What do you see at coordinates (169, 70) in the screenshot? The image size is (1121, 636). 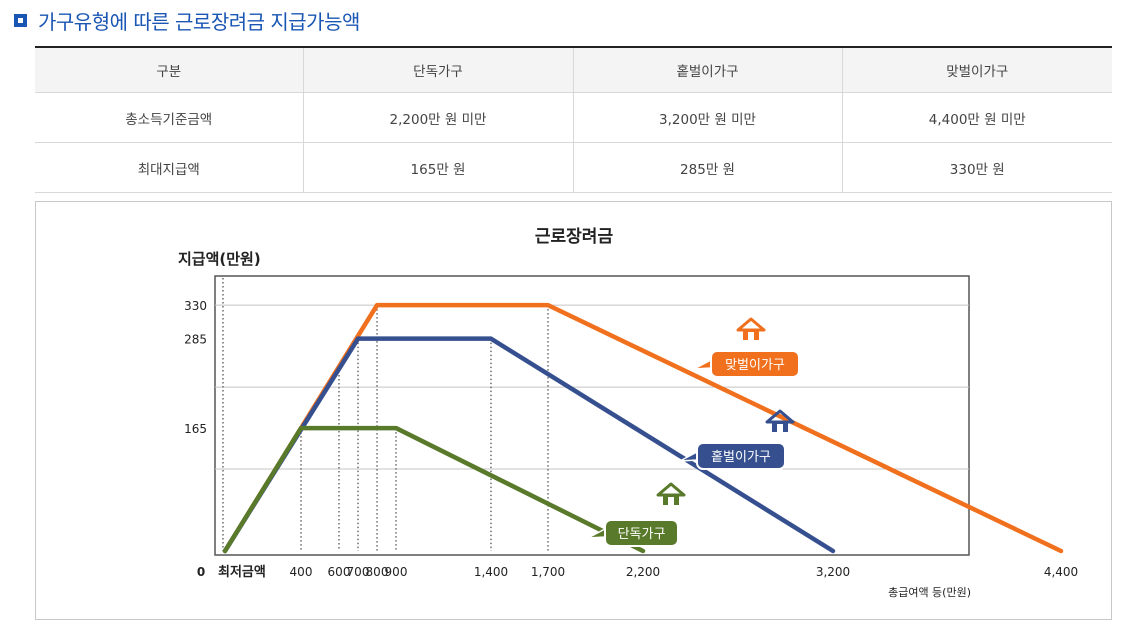 I see `header-category: 구분` at bounding box center [169, 70].